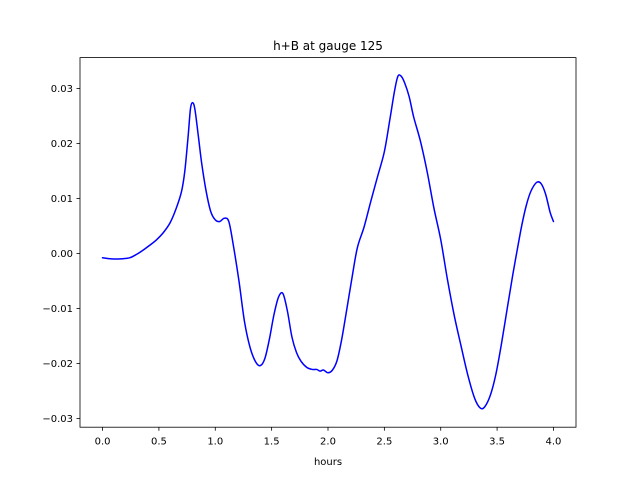 The width and height of the screenshot is (640, 480). Describe the element at coordinates (554, 442) in the screenshot. I see `x-tick-label: 4.0` at that location.